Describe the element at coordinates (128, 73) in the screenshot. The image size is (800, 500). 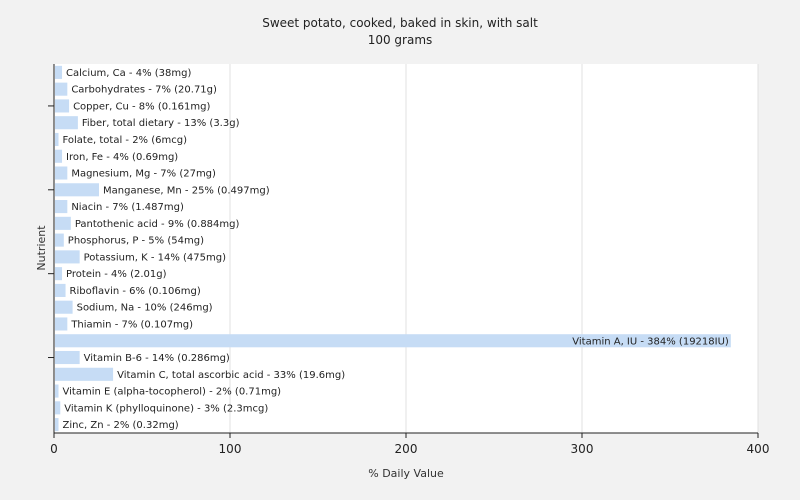
I see `bar-label: Calcium, Ca - 4% (38mg)` at that location.